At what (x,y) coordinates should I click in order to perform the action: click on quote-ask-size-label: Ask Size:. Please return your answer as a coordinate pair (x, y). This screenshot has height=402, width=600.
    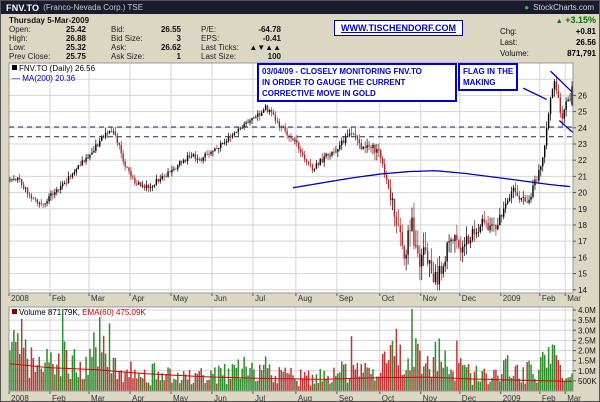
    Looking at the image, I should click on (128, 56).